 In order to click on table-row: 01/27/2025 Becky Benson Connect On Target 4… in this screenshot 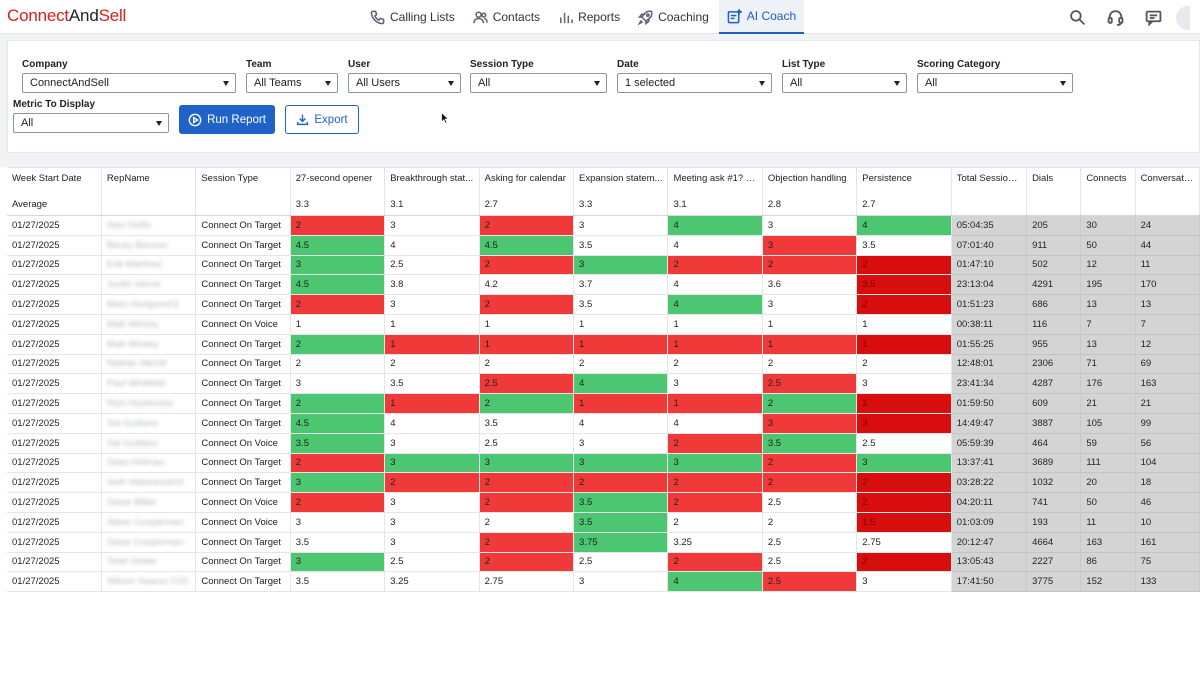, I will do `click(603, 245)`.